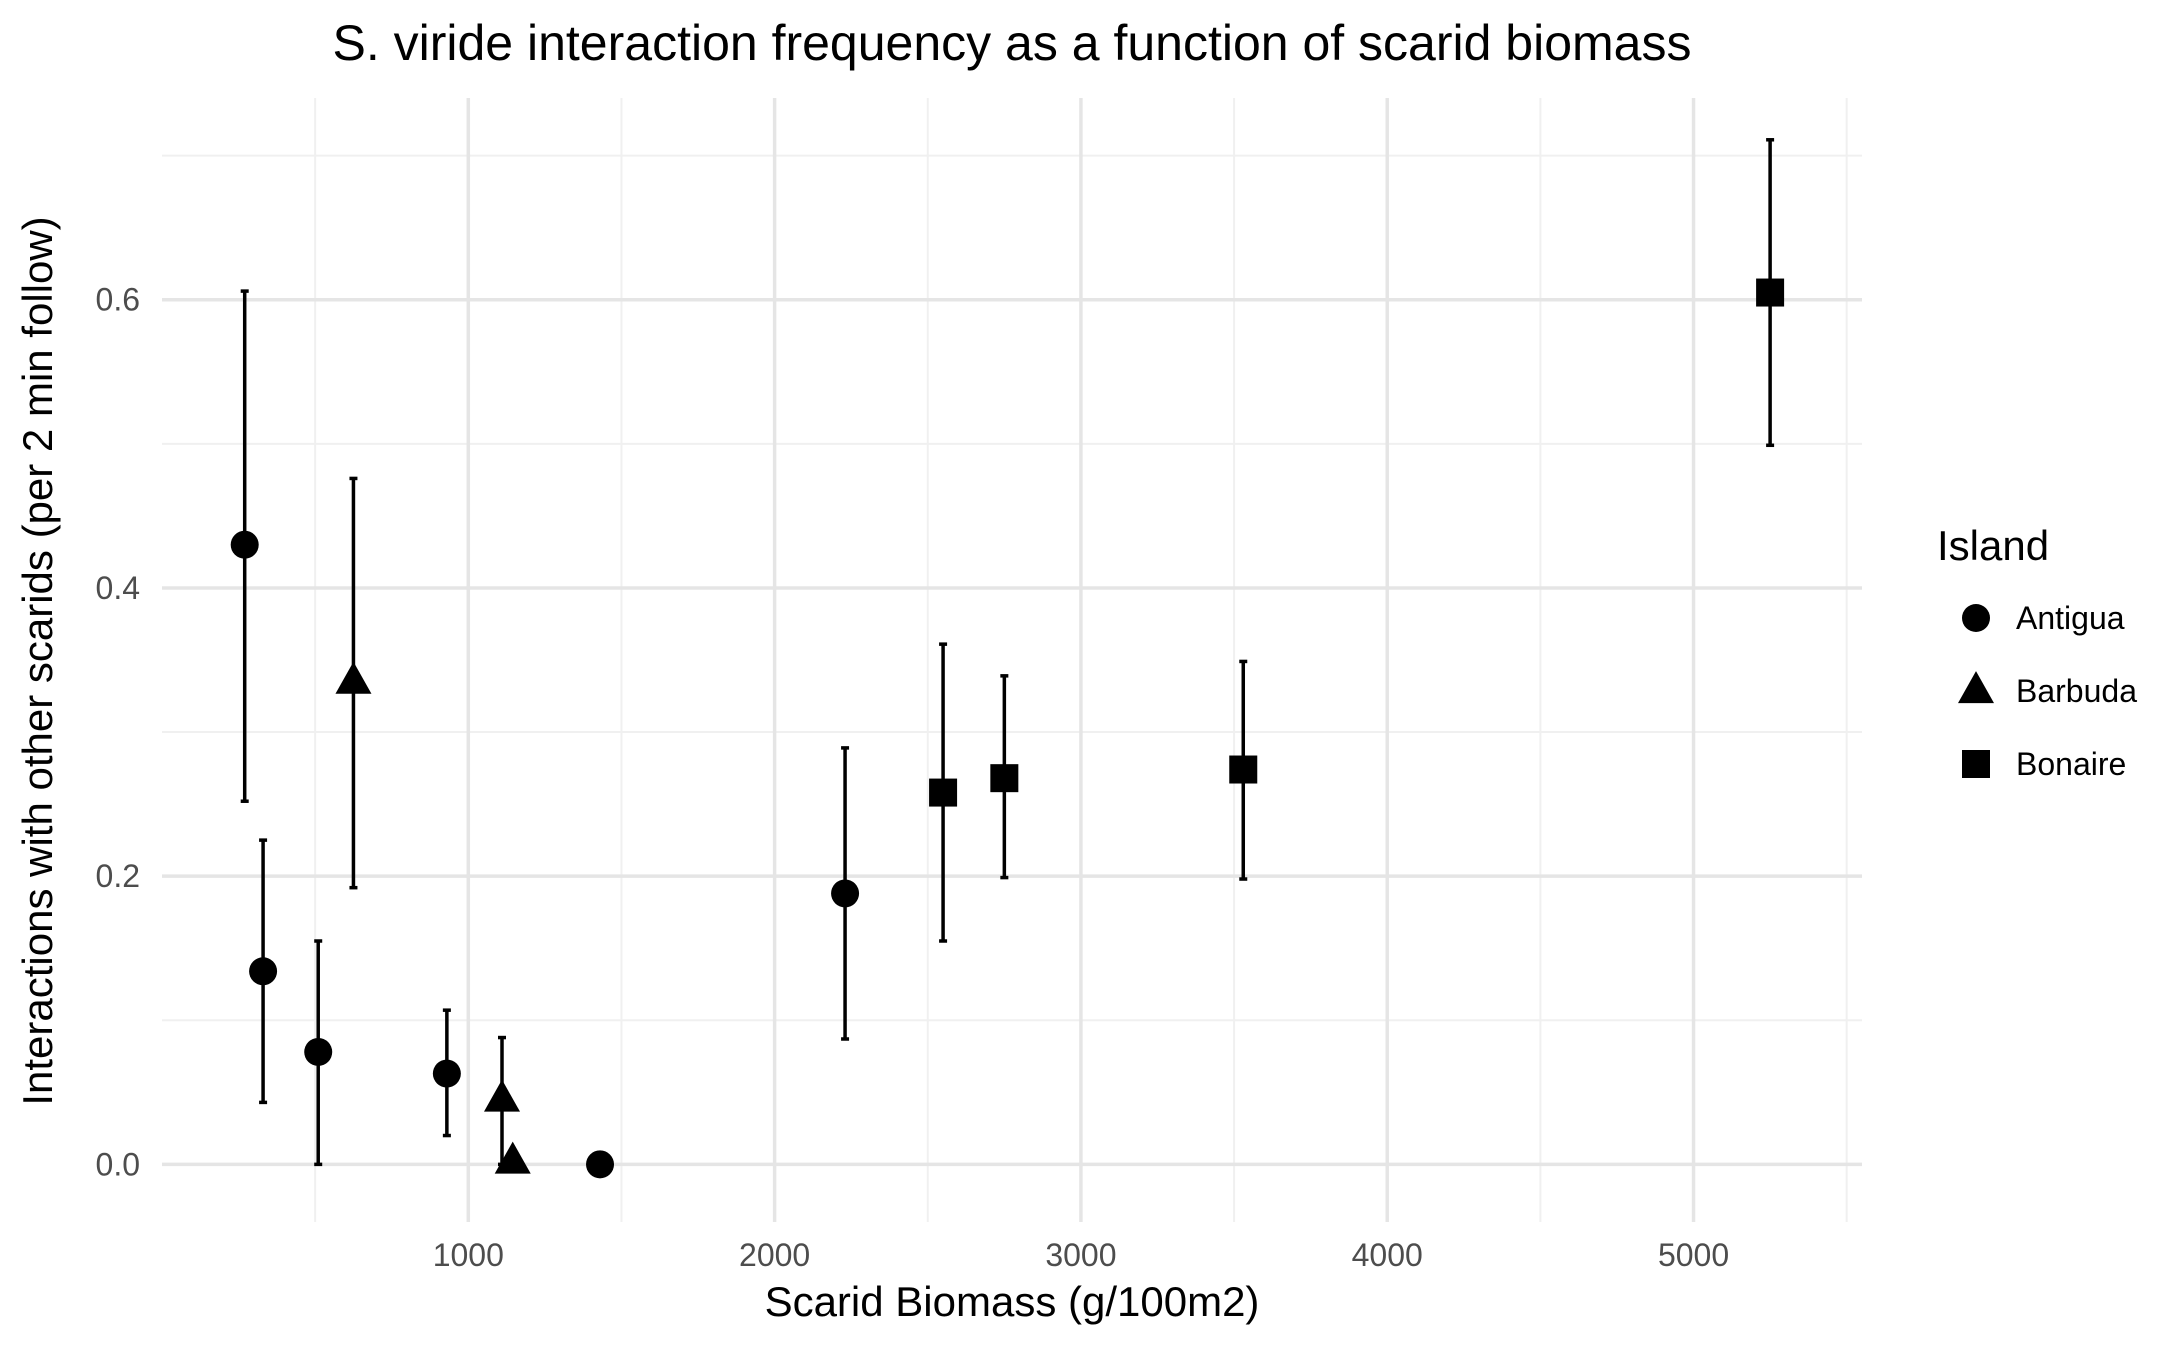 The width and height of the screenshot is (2181, 1348). What do you see at coordinates (118, 300) in the screenshot?
I see `y-tick-label: 0.6` at bounding box center [118, 300].